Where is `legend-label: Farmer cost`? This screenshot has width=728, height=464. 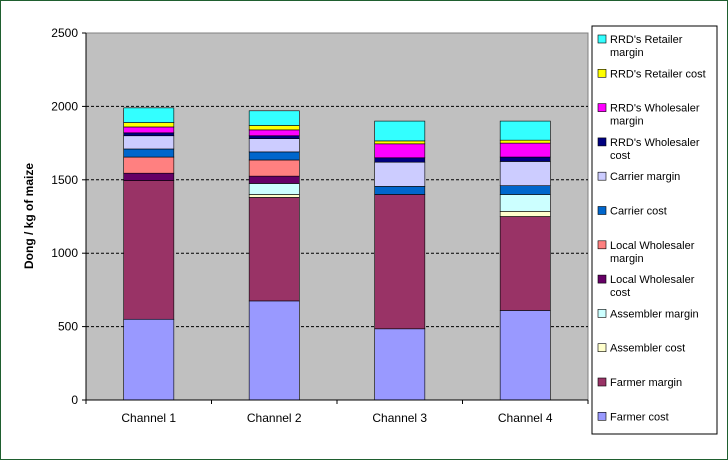
legend-label: Farmer cost is located at coordinates (639, 417).